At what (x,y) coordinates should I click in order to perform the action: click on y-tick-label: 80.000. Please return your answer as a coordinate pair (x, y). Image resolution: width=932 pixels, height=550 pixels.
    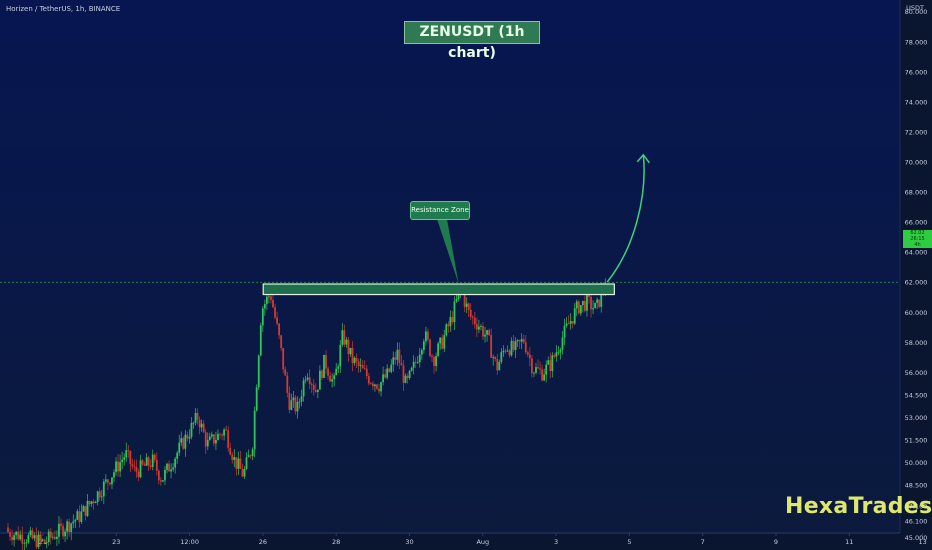
    Looking at the image, I should click on (916, 12).